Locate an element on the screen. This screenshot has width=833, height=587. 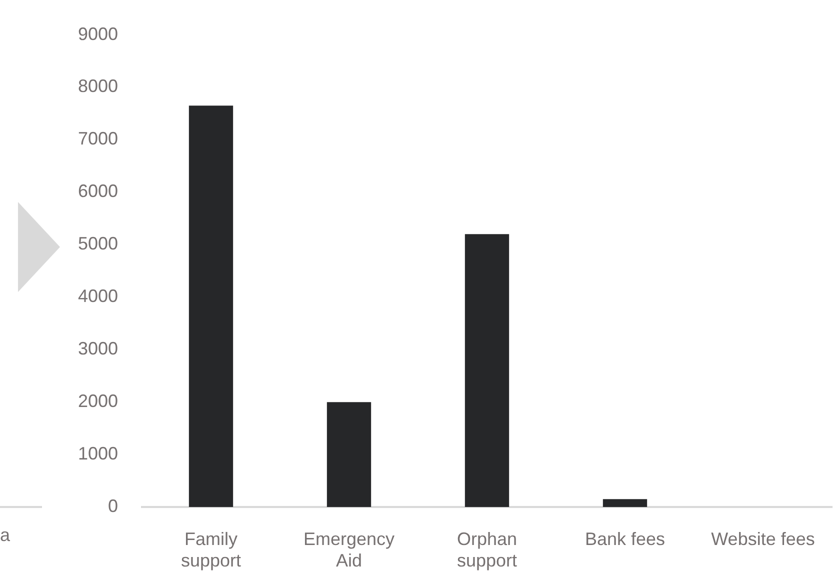
x-tick-label: Bank fees is located at coordinates (625, 538).